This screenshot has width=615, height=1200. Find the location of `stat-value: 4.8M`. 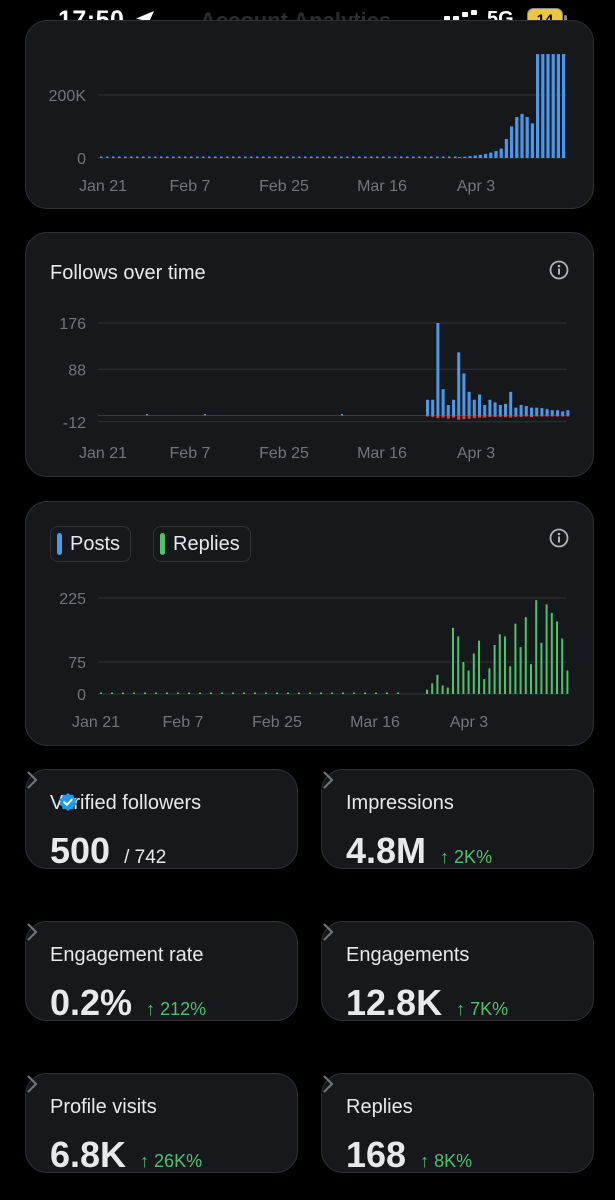

stat-value: 4.8M is located at coordinates (386, 850).